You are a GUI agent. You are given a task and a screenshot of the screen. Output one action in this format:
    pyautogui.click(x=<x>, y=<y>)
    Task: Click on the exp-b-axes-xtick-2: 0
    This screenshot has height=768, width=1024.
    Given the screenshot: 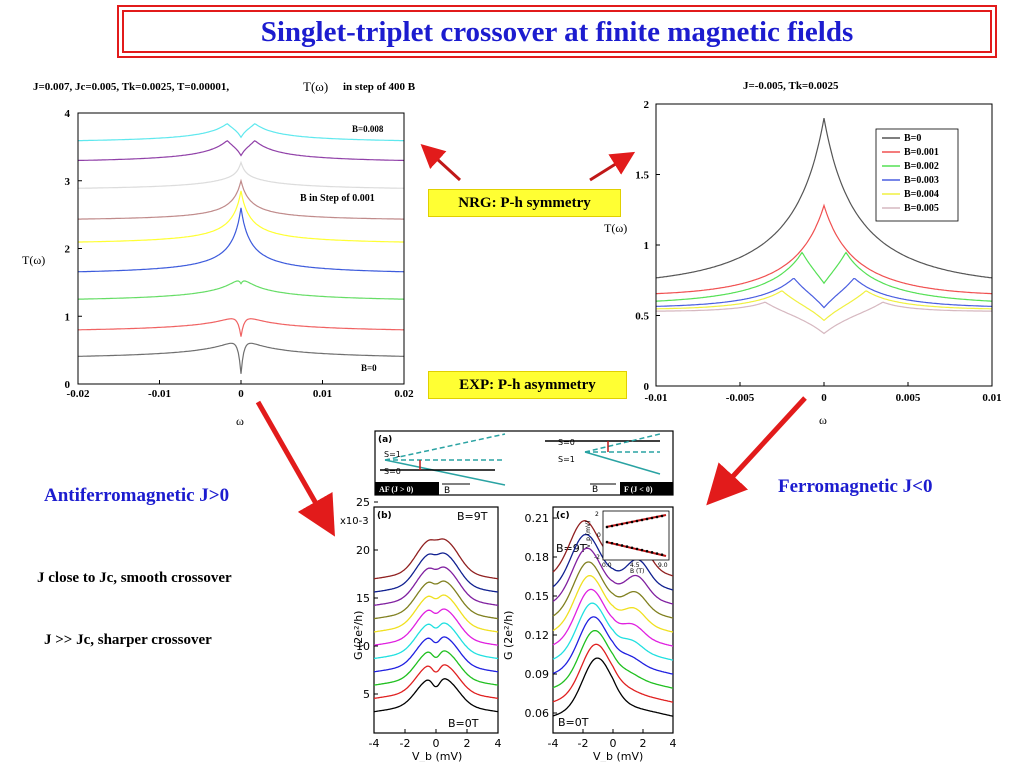 What is the action you would take?
    pyautogui.click(x=436, y=743)
    